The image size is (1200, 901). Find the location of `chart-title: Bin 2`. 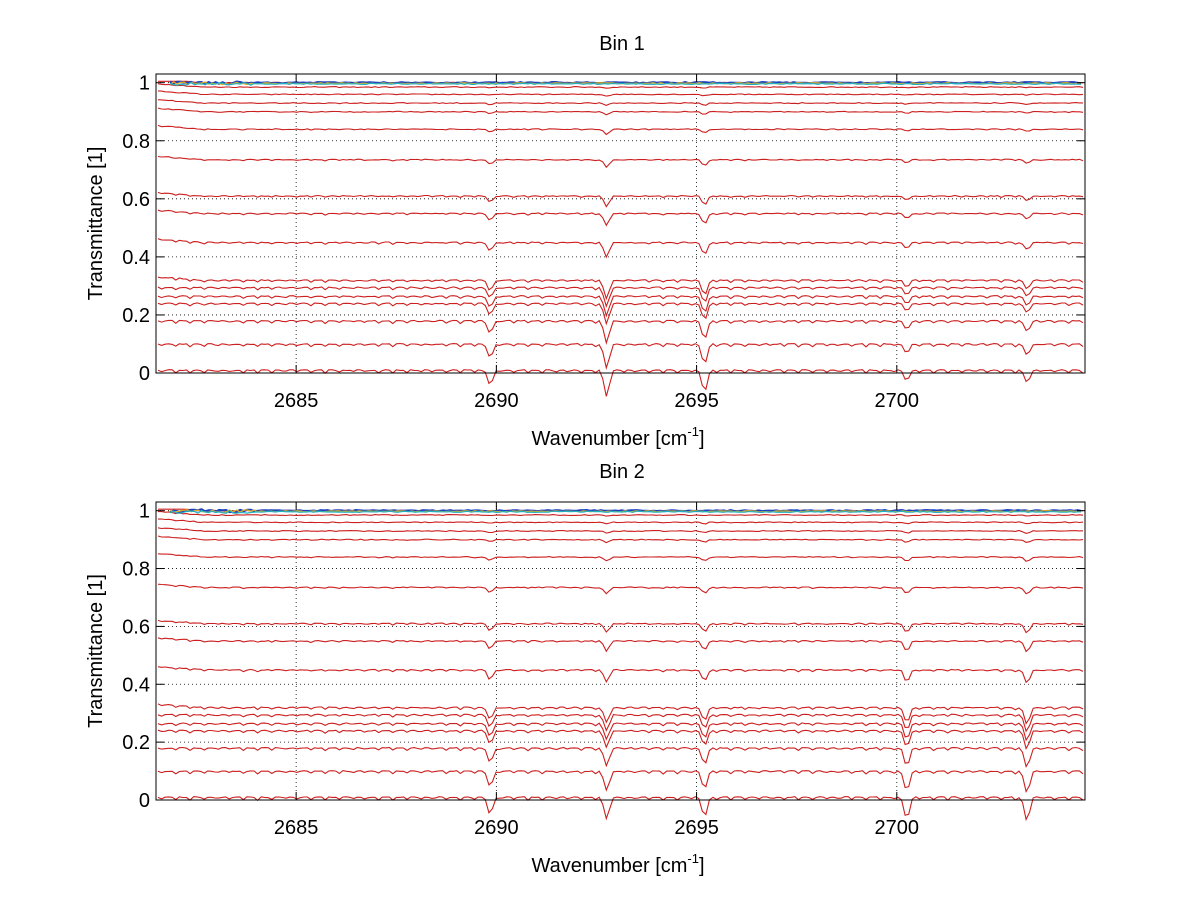

chart-title: Bin 2 is located at coordinates (622, 472).